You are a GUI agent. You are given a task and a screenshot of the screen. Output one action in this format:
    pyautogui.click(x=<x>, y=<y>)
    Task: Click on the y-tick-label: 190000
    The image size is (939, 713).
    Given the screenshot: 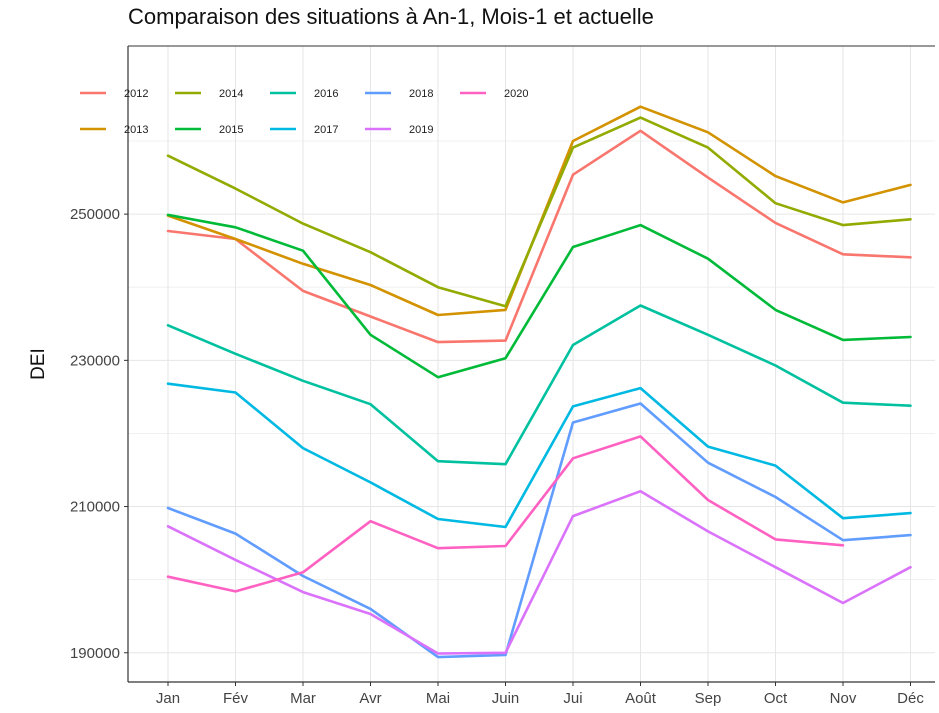 What is the action you would take?
    pyautogui.click(x=95, y=653)
    